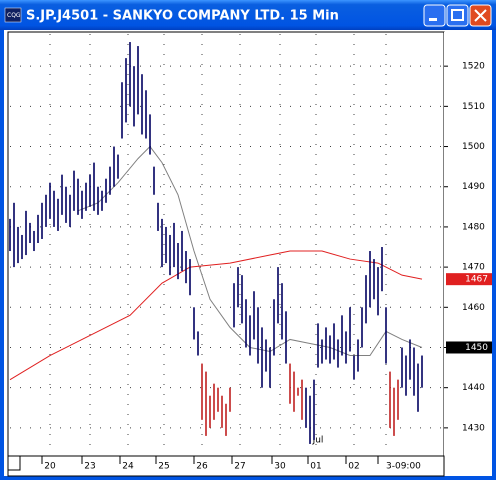 The image size is (496, 480). I want to click on y-tick-label: 1440, so click(473, 388).